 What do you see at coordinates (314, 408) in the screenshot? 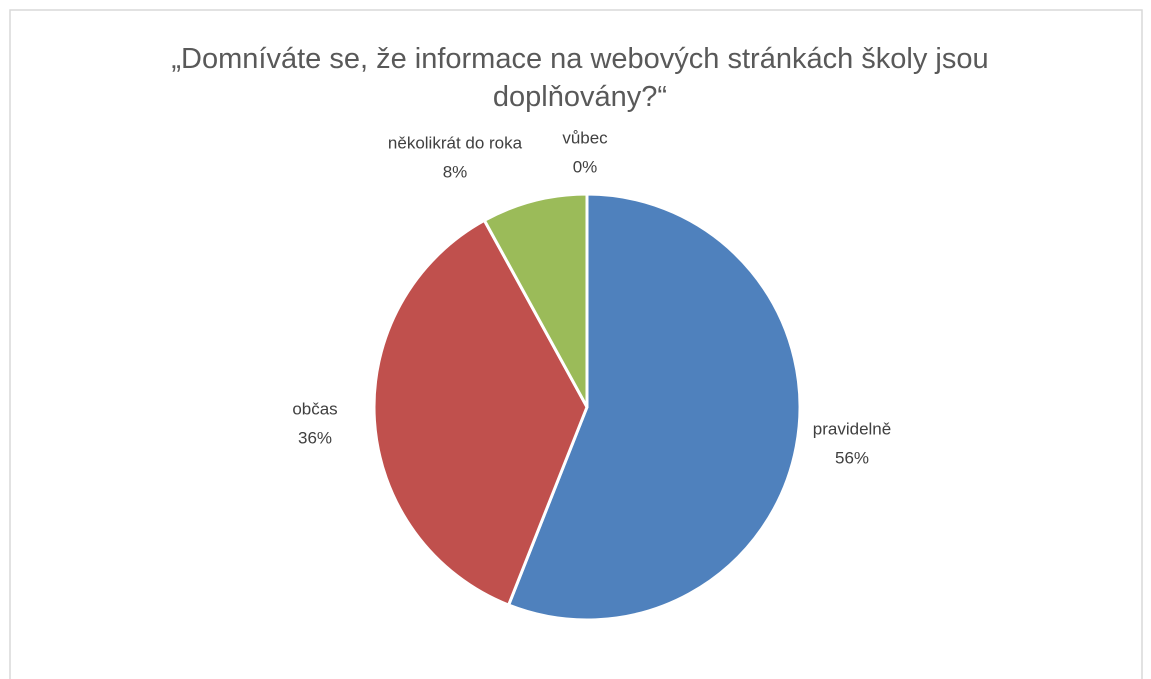
I see `data-label-name: občas` at bounding box center [314, 408].